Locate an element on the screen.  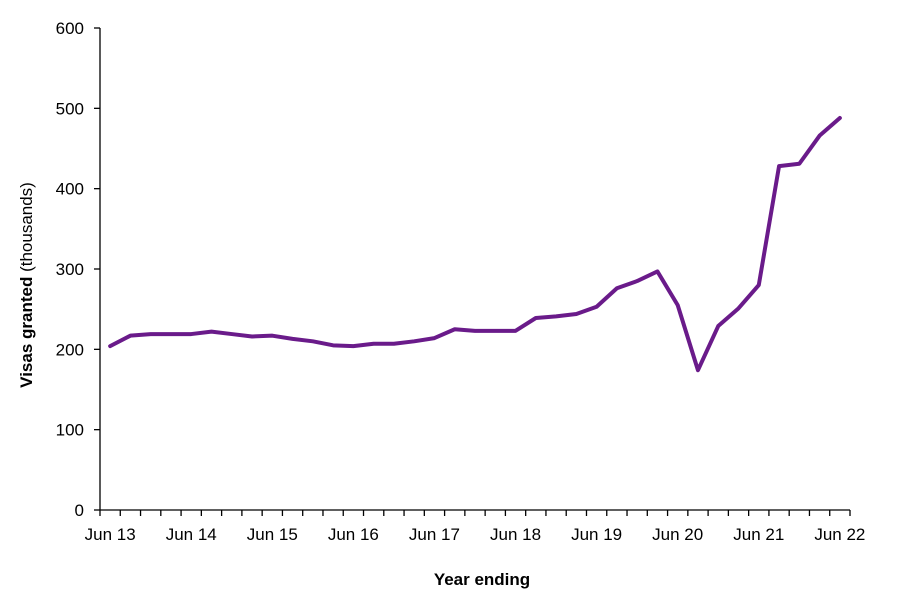
x-tick-label: Jun 13 is located at coordinates (110, 534).